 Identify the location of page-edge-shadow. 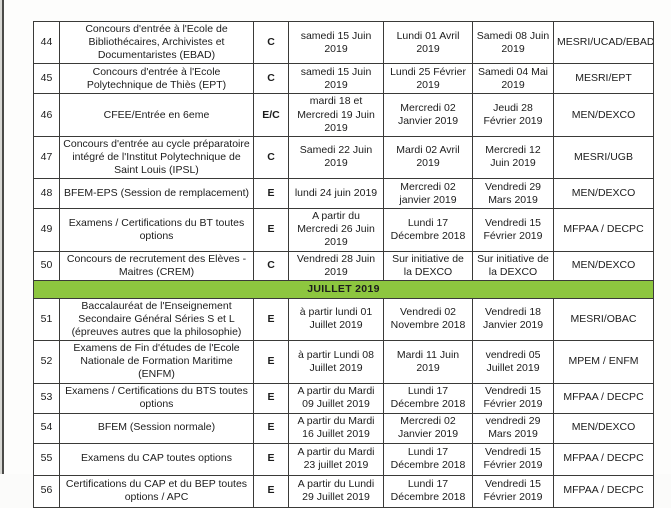
(1, 237).